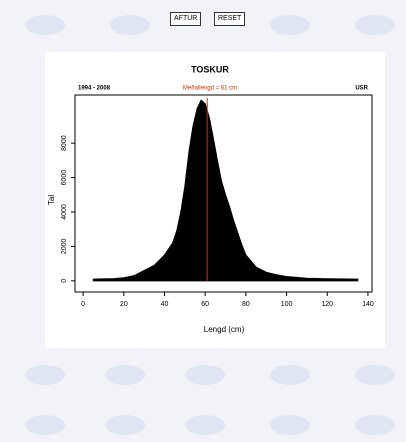 The image size is (406, 442). I want to click on x-tick-label: 40, so click(165, 304).